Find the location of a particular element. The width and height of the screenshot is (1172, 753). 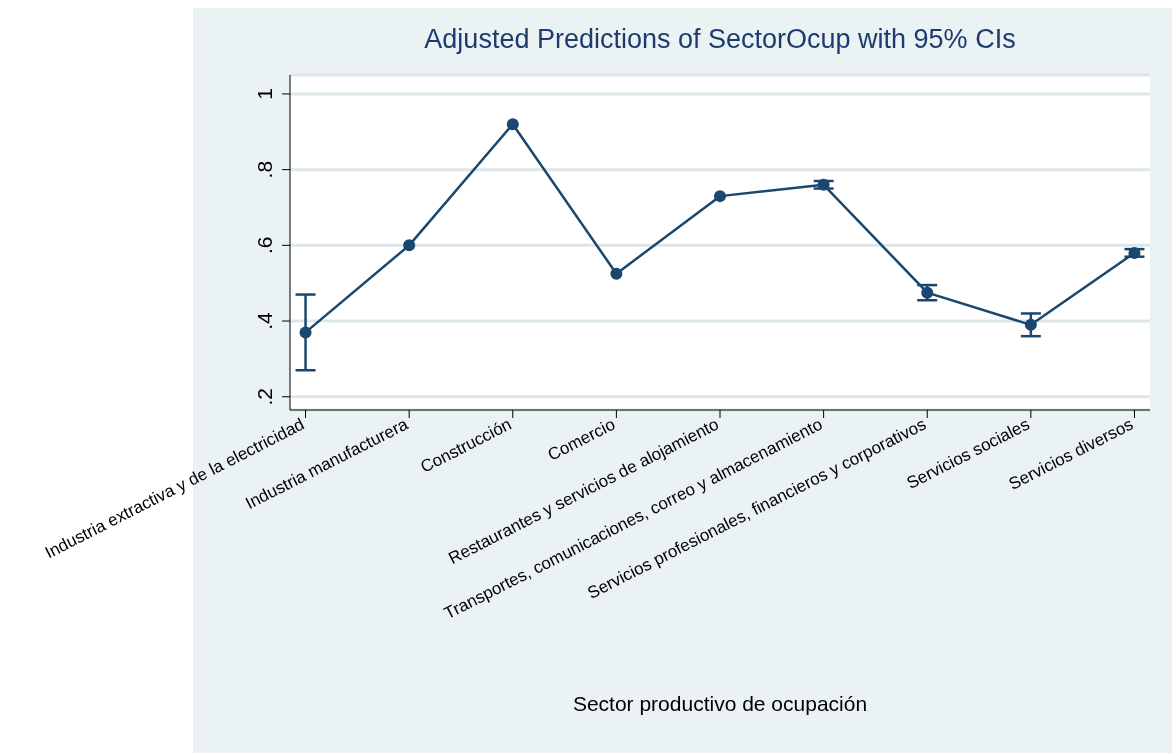

chart-title: Adjusted Predictions of SectorOcup with 95% CIs is located at coordinates (720, 39).